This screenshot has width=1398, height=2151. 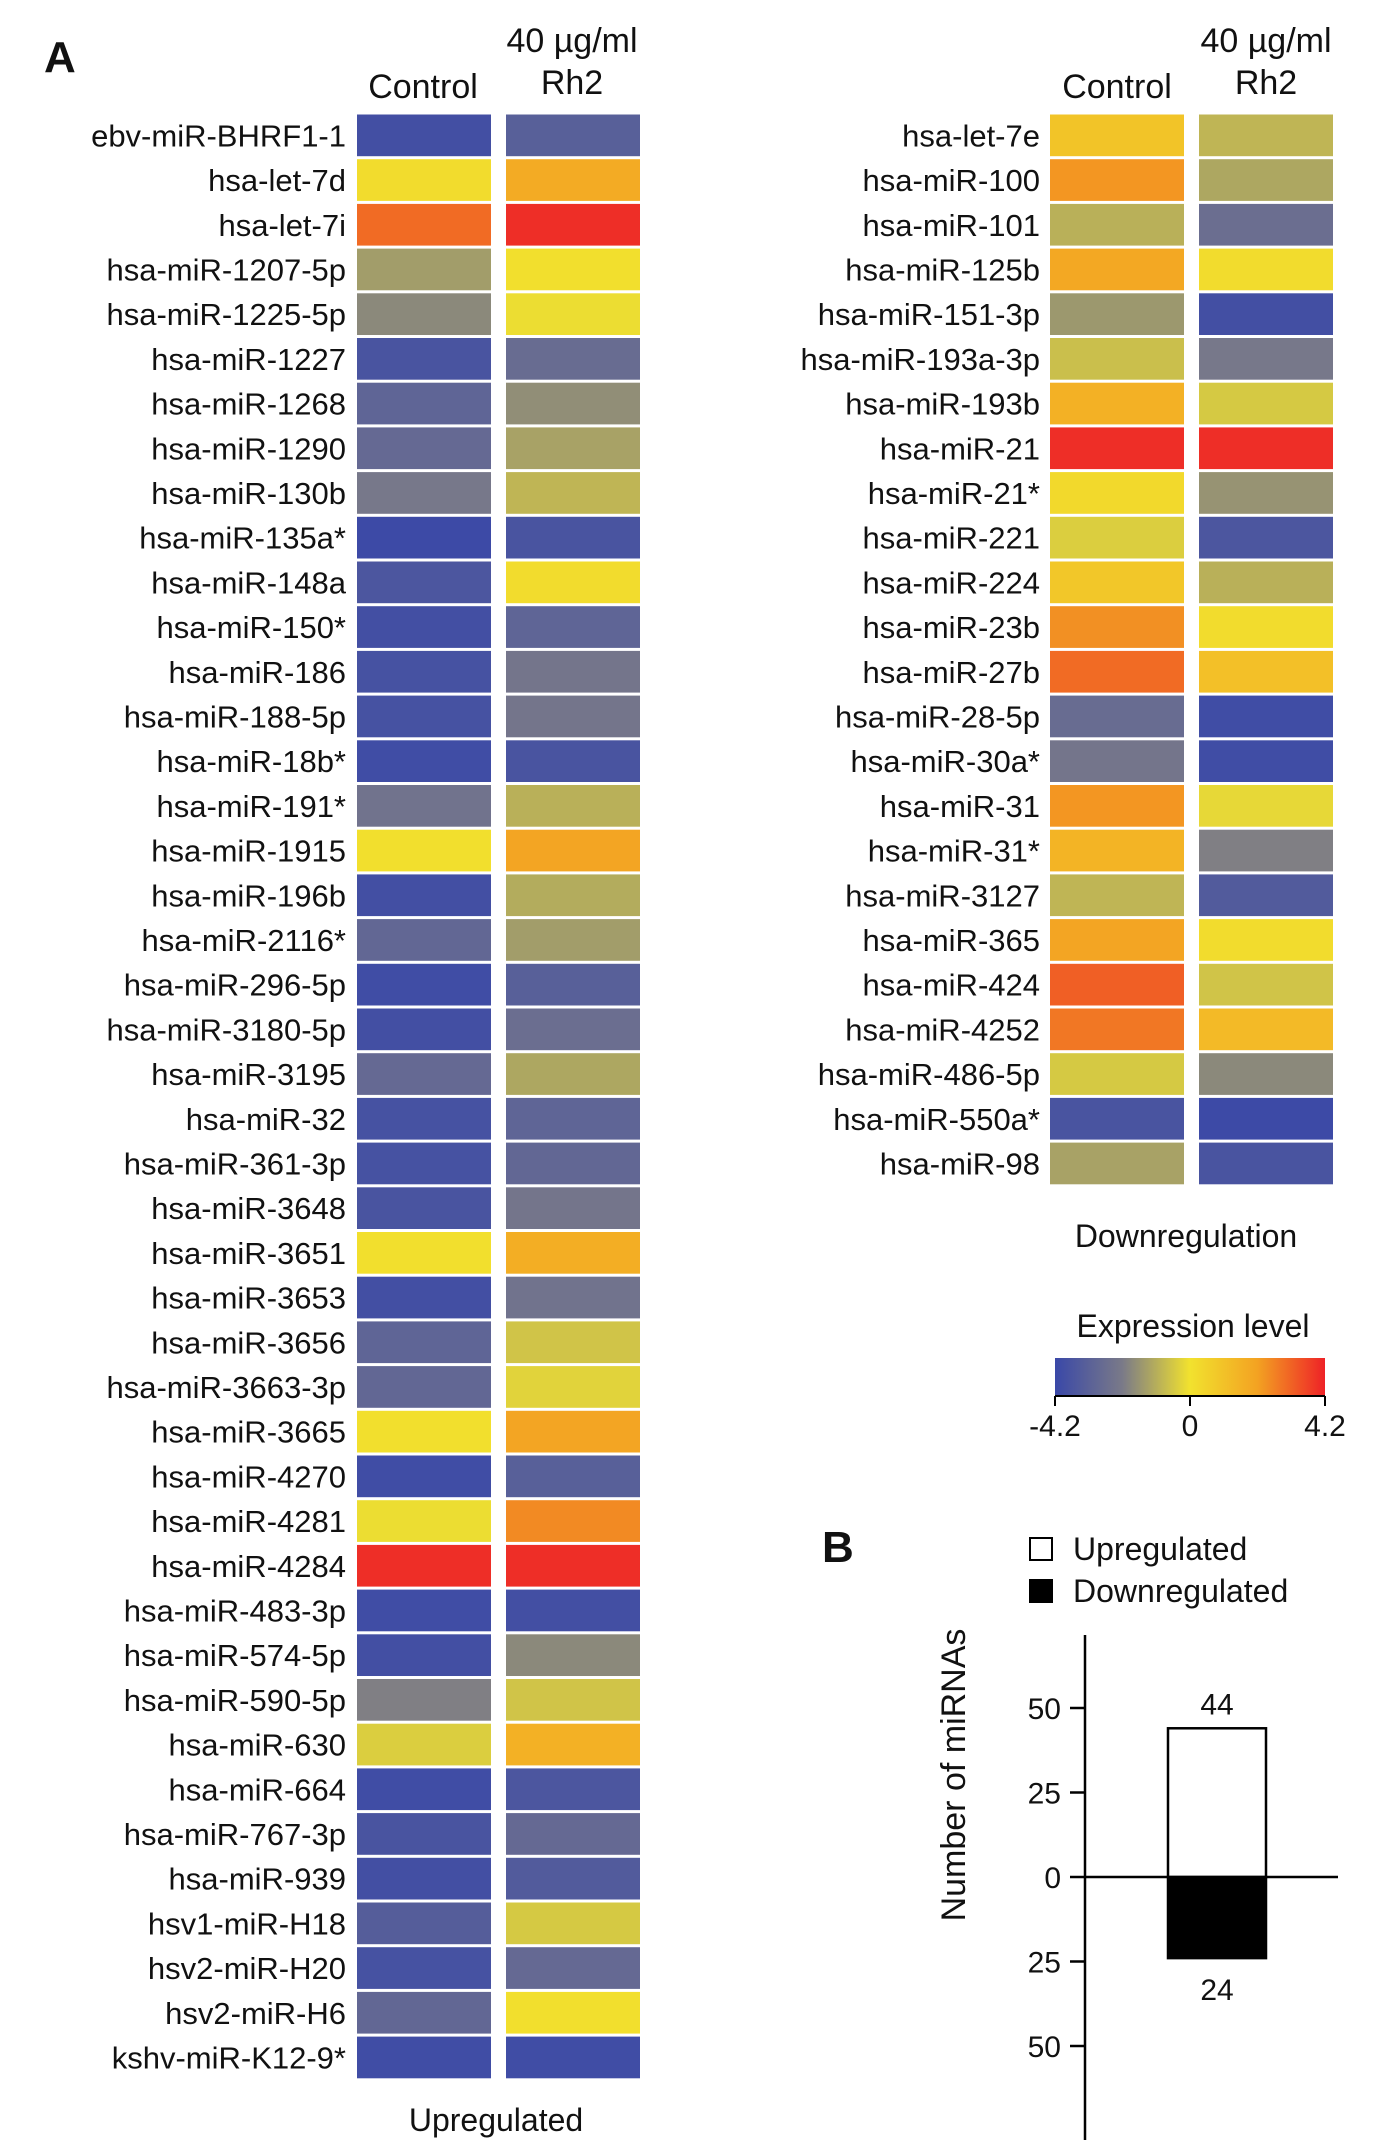 I want to click on colorbar-ticks: -4.2 0 4.2, so click(x=1187, y=1419).